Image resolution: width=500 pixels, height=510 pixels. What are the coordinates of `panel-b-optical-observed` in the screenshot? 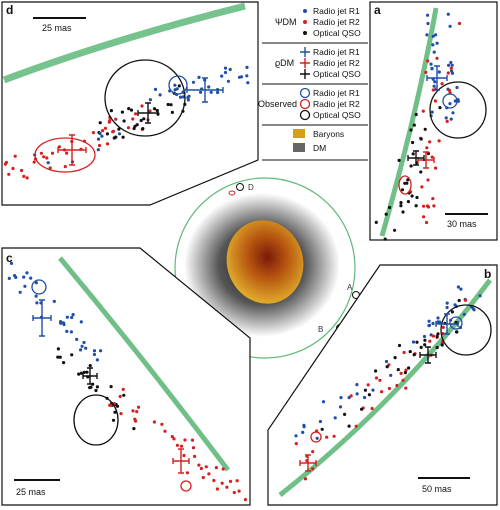 It's located at (466, 330).